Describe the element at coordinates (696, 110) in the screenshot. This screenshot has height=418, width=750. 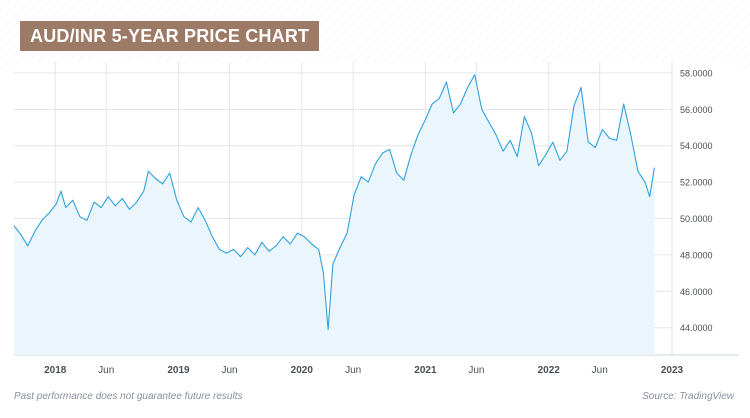
I see `y-tick-label: 56.0000` at that location.